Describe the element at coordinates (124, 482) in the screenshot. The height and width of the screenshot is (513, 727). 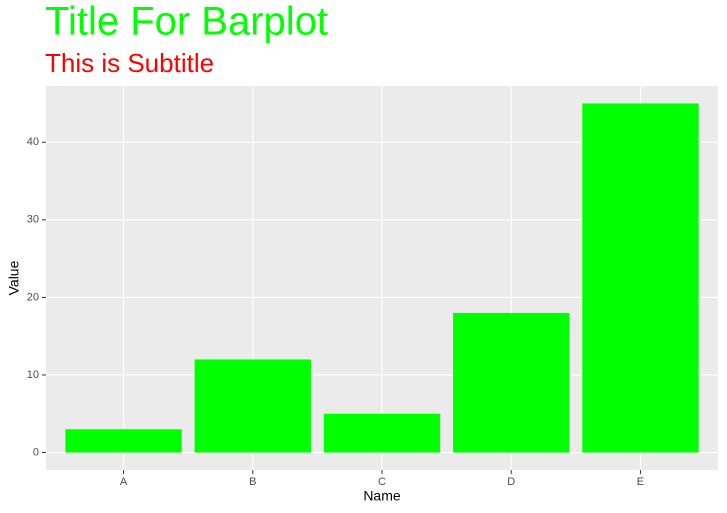
I see `x-tick-label: A` at that location.